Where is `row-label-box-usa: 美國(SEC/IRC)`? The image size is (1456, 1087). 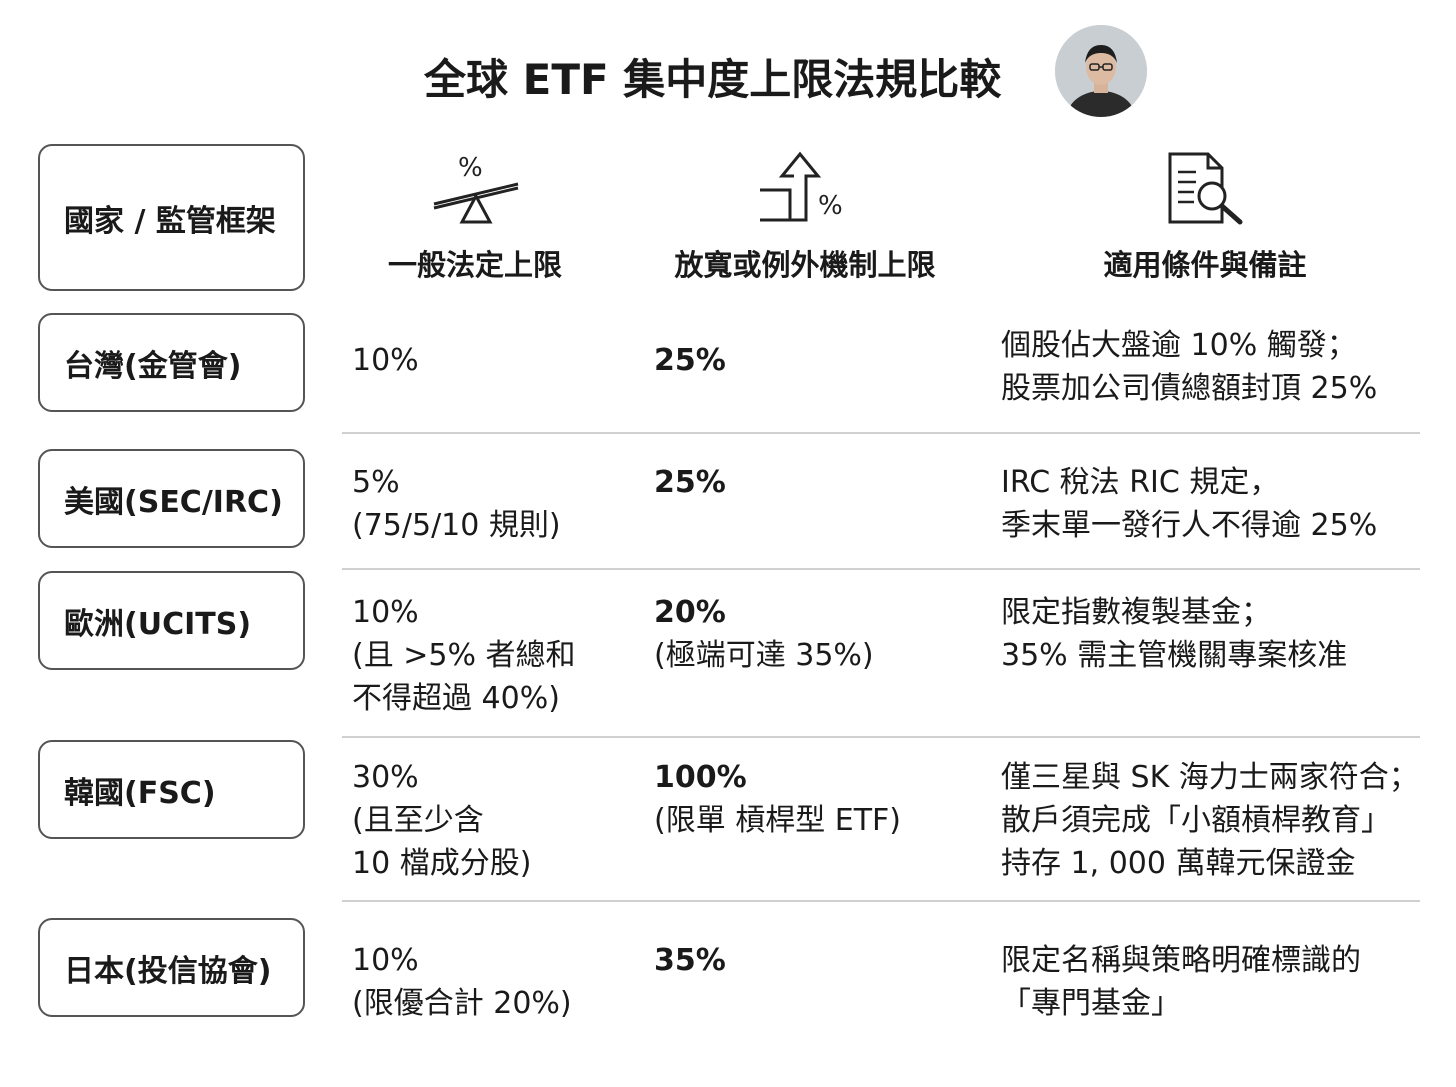
row-label-box-usa: 美國(SEC/IRC) is located at coordinates (171, 498).